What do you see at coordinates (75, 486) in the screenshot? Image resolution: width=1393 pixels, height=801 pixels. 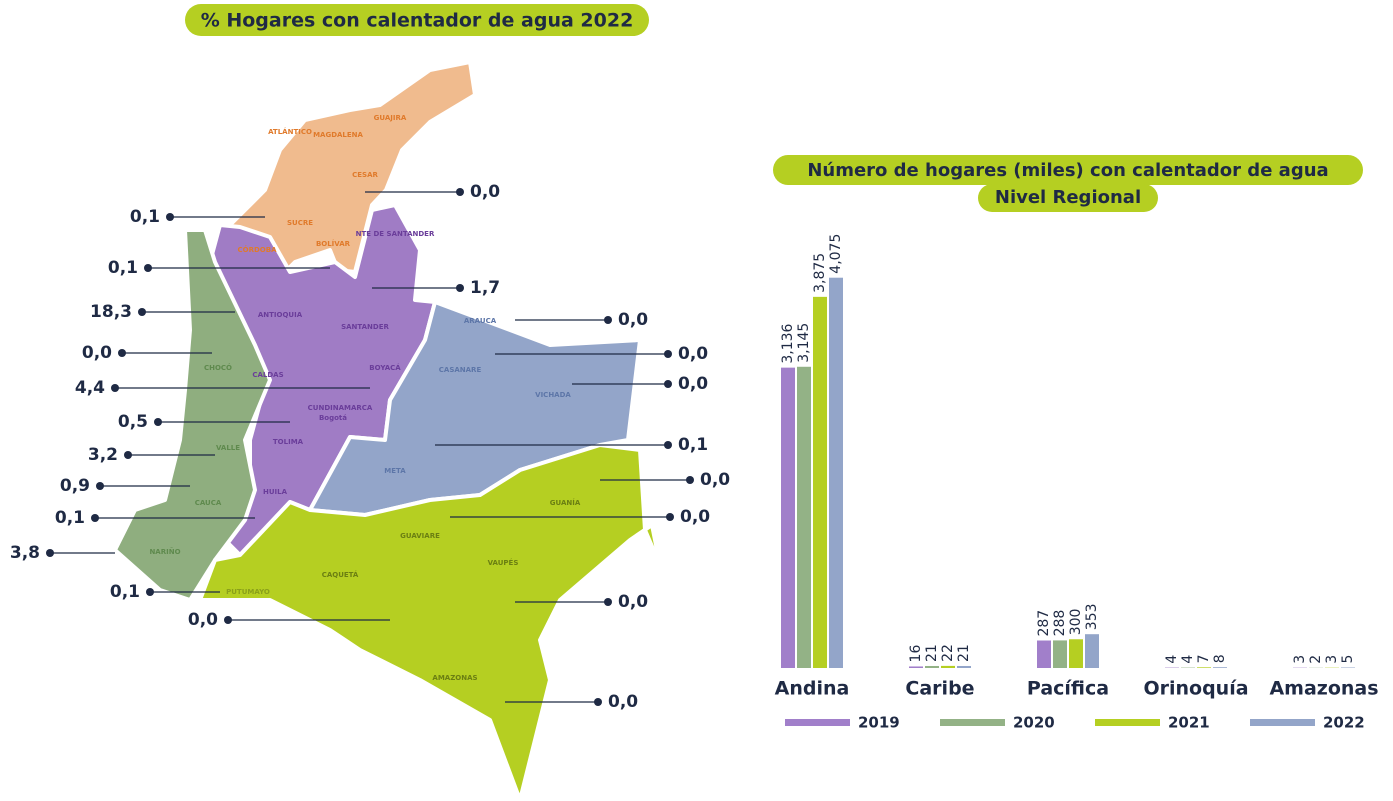 I see `callout-label: 0,9` at bounding box center [75, 486].